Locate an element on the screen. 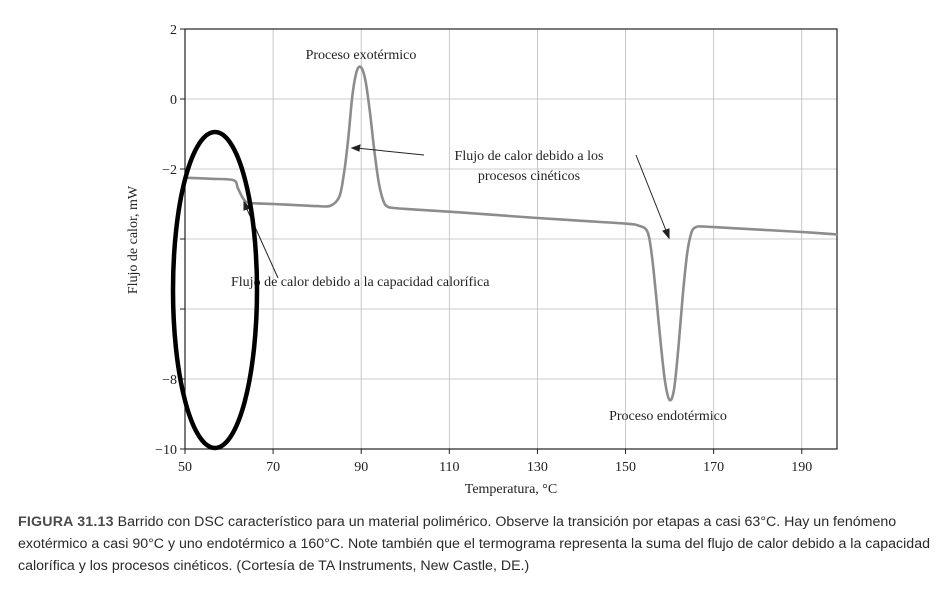  highlight-ellipse is located at coordinates (215, 290).